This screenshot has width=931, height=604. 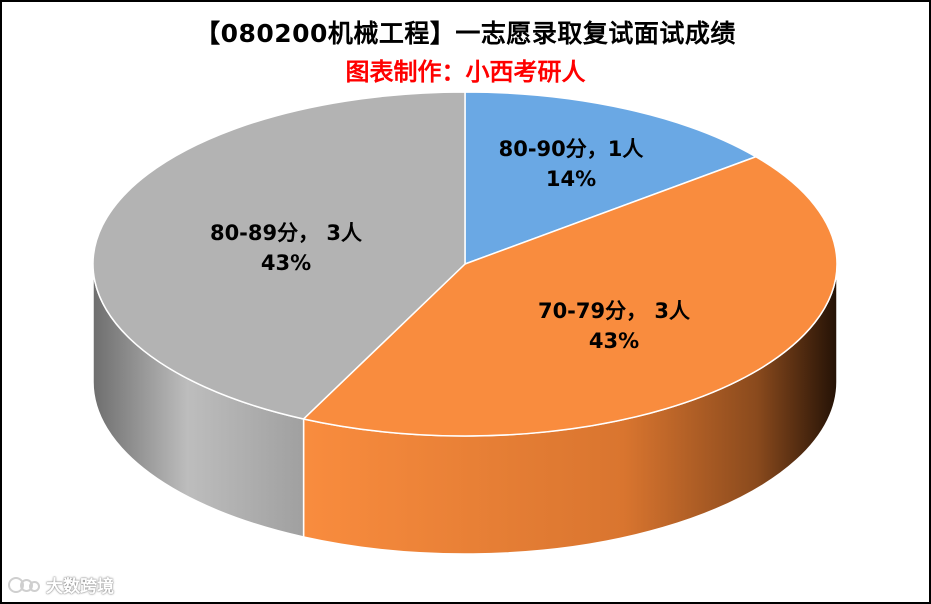 I want to click on chart-subtitle: 图表制作：小西考研人, so click(x=465, y=72).